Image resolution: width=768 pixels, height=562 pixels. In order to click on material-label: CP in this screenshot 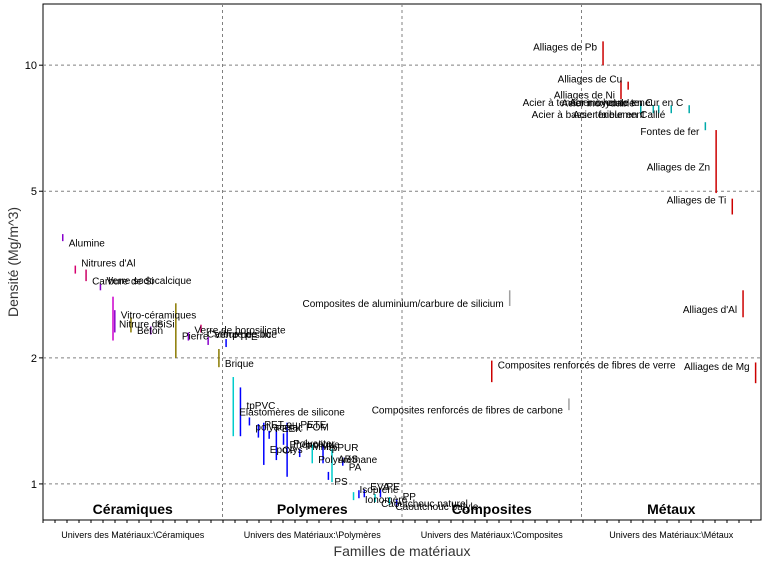, I will do `click(289, 451)`.